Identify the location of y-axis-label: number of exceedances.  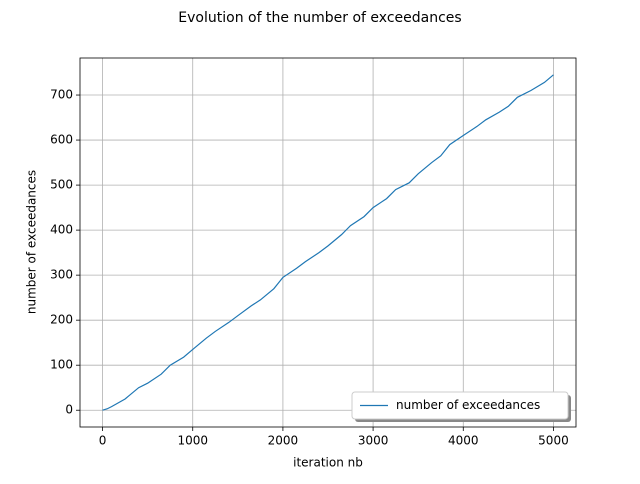
(32, 242).